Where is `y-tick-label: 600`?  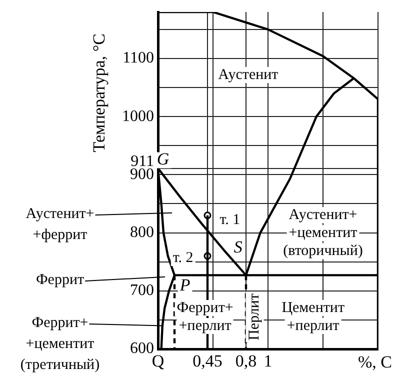
y-tick-label: 600 is located at coordinates (142, 349).